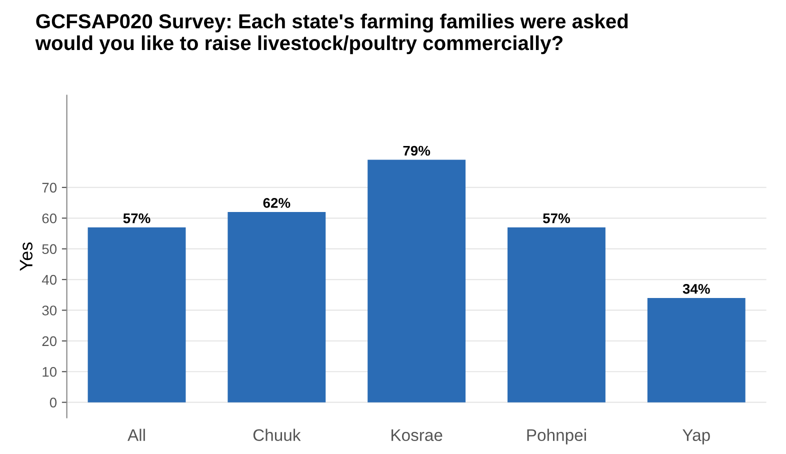 Image resolution: width=786 pixels, height=454 pixels. Describe the element at coordinates (136, 434) in the screenshot. I see `x-tick-label: All` at that location.